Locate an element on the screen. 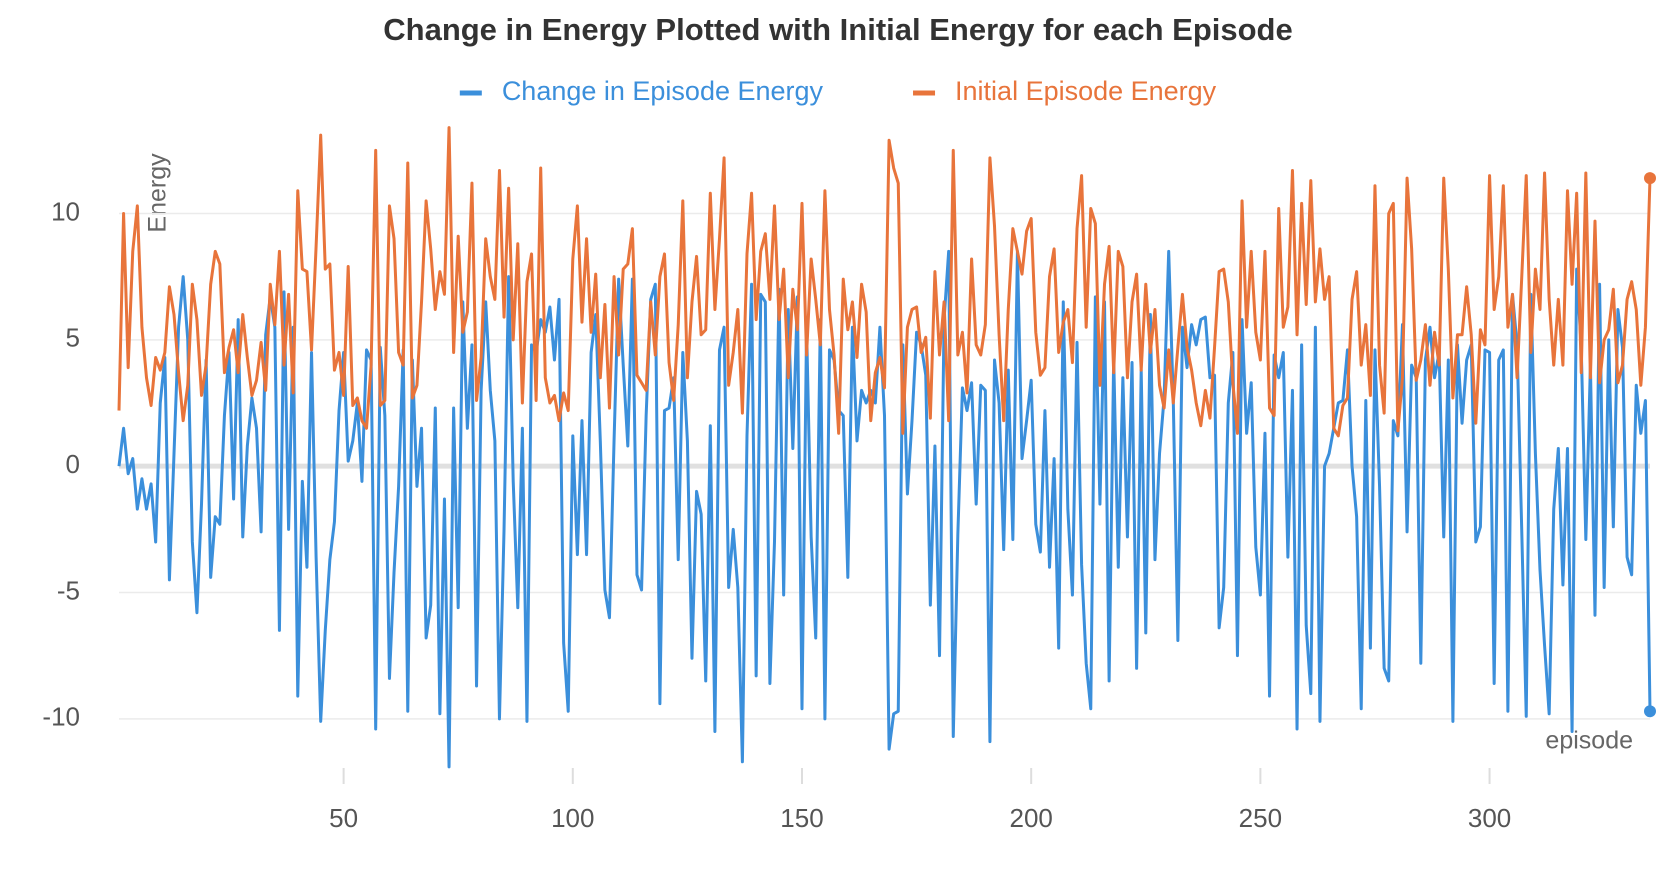 The width and height of the screenshot is (1676, 870). y-tick-label: 10 is located at coordinates (65, 211).